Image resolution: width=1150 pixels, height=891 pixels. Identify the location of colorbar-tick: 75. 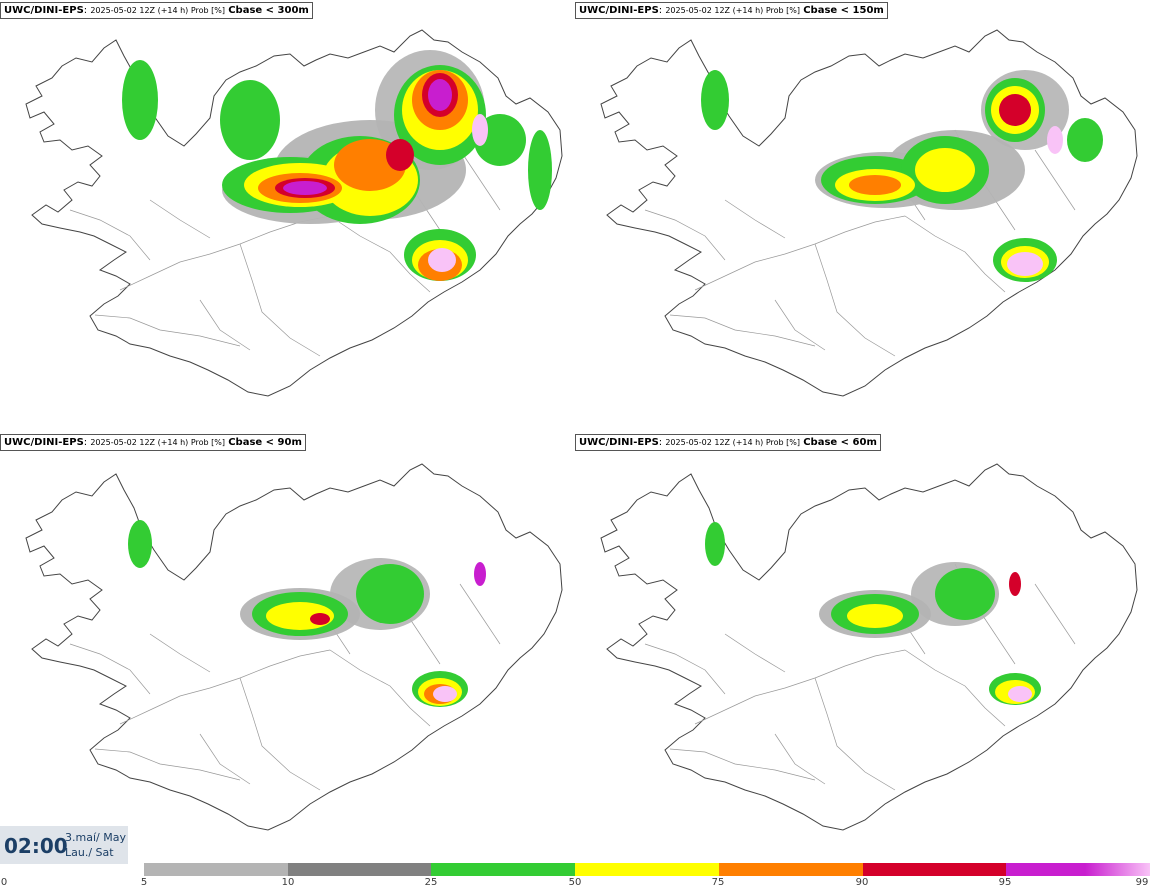
(718, 882).